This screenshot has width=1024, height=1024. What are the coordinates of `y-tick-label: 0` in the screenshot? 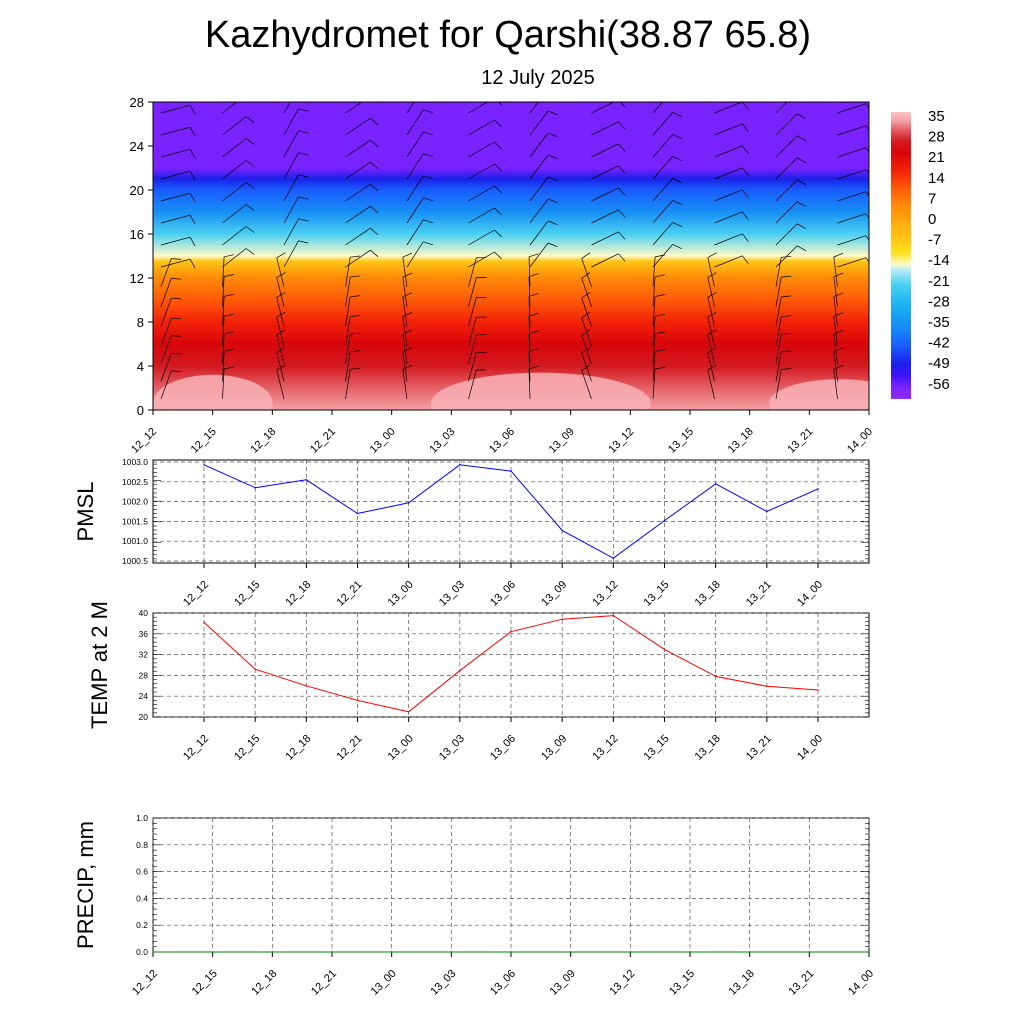 It's located at (140, 410).